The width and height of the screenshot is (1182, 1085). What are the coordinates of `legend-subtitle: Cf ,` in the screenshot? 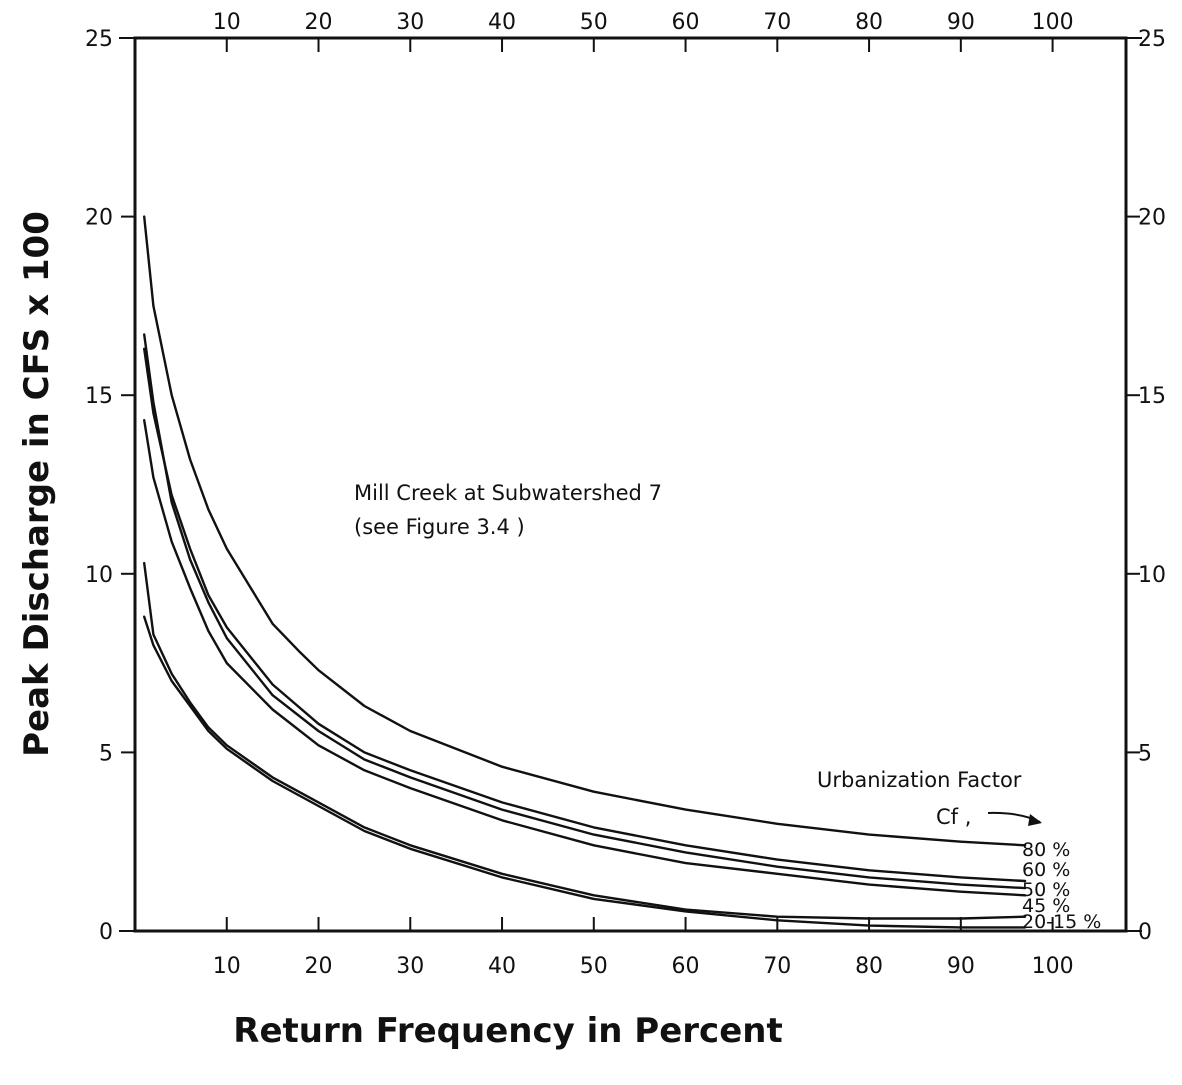 It's located at (953, 817).